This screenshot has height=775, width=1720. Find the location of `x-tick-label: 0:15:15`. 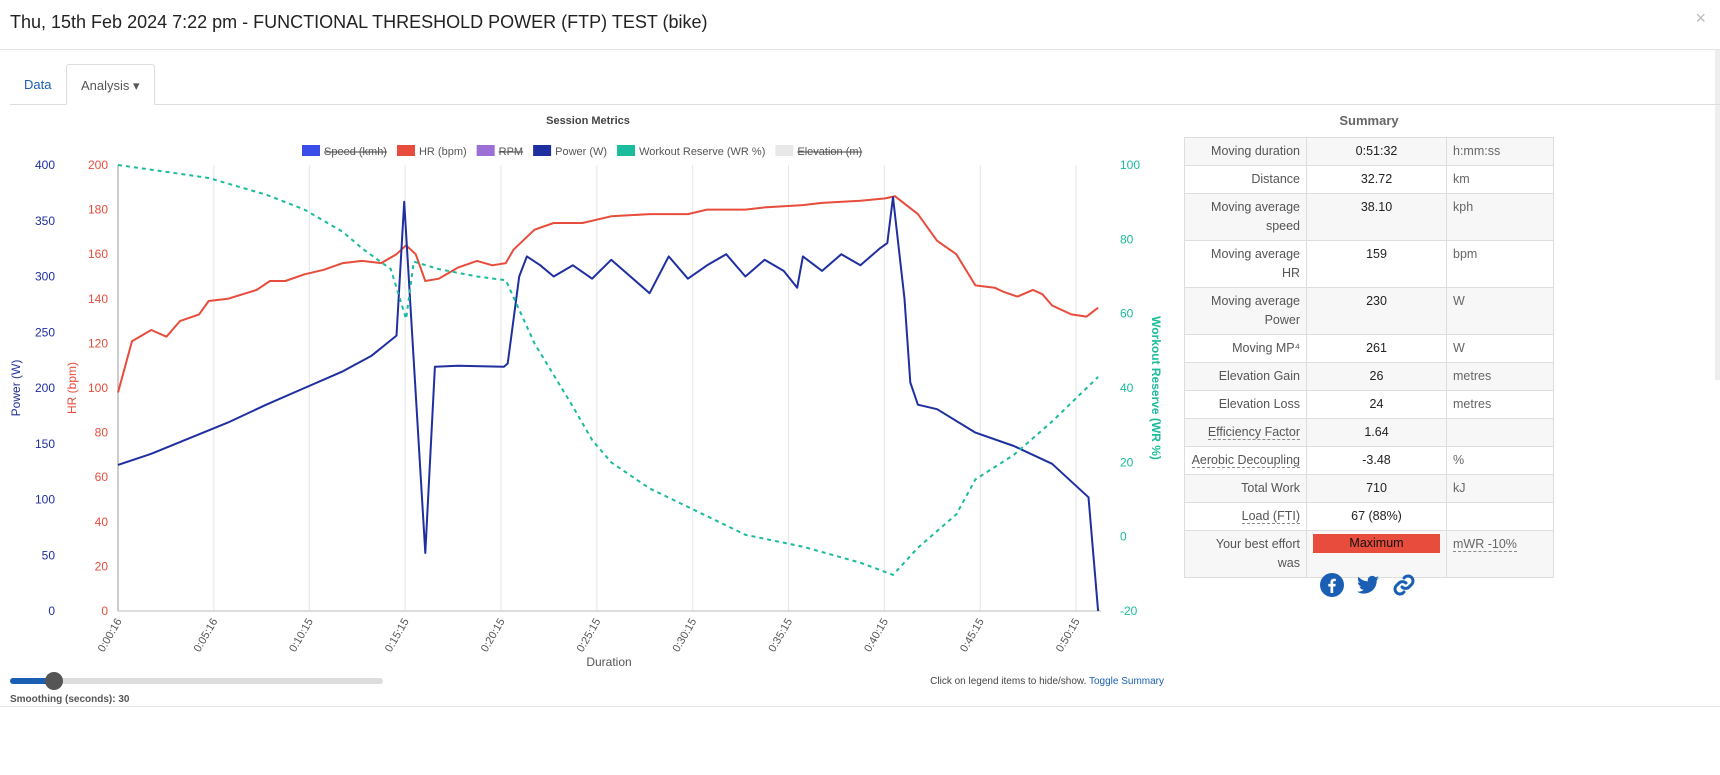

x-tick-label: 0:15:15 is located at coordinates (397, 636).